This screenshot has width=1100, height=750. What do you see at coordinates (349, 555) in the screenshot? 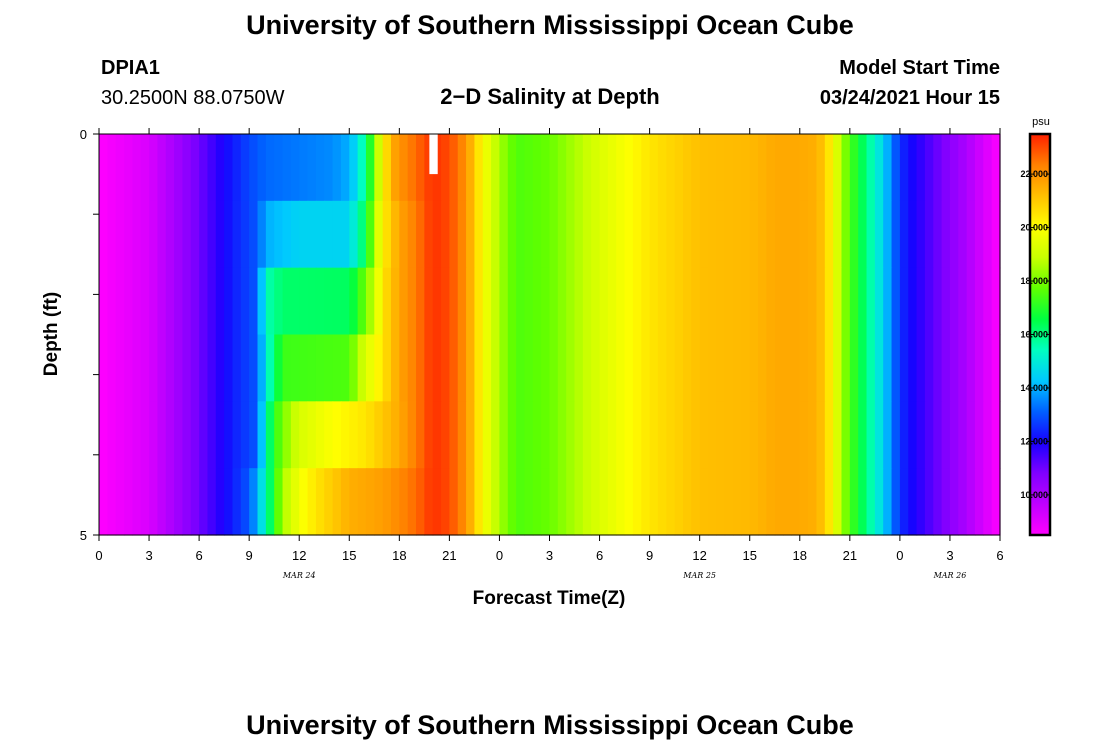
I see `x-tick-label: 15` at bounding box center [349, 555].